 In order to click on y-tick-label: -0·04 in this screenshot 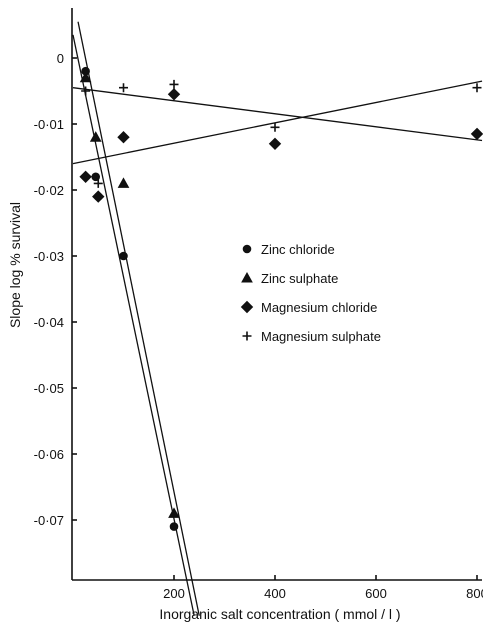, I will do `click(49, 322)`.